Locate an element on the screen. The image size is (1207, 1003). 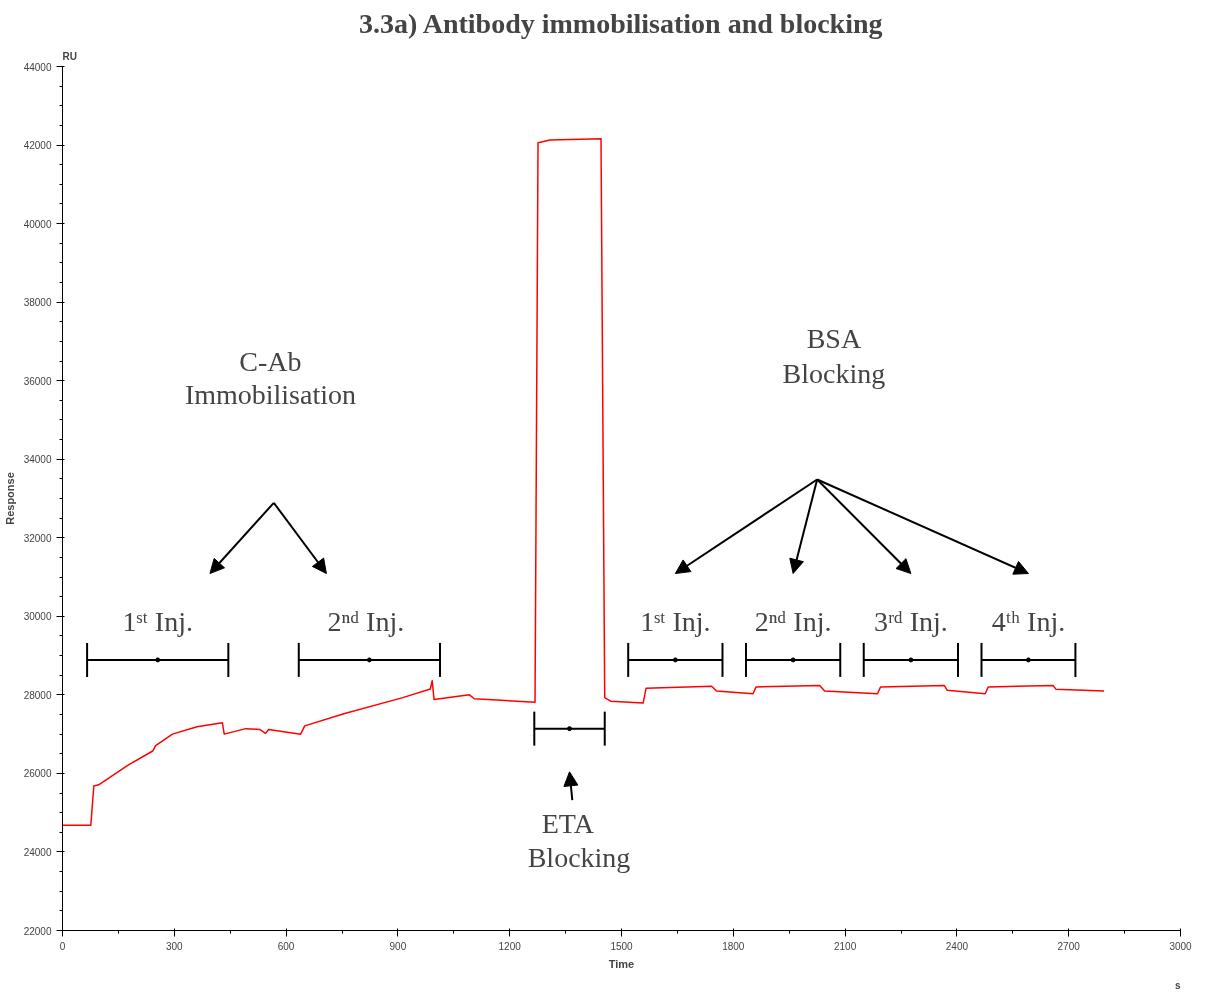
x-tick-label: 1800 is located at coordinates (733, 946).